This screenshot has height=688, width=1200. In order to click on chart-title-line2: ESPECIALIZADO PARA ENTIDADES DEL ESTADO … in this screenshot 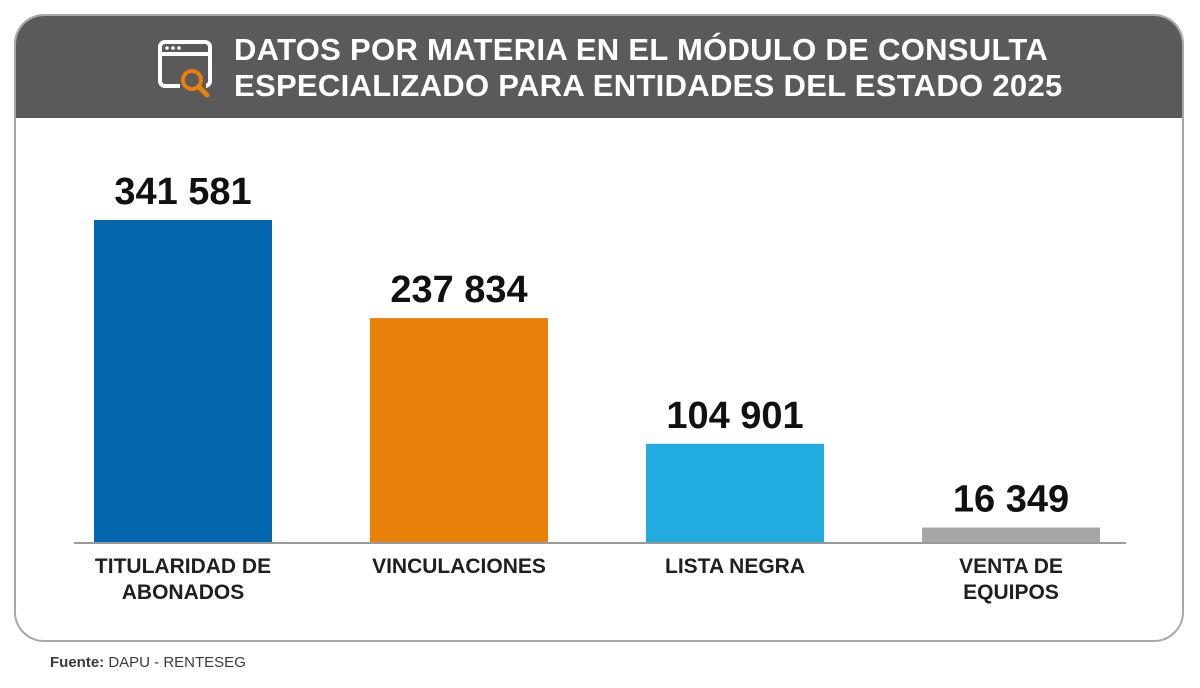, I will do `click(648, 85)`.